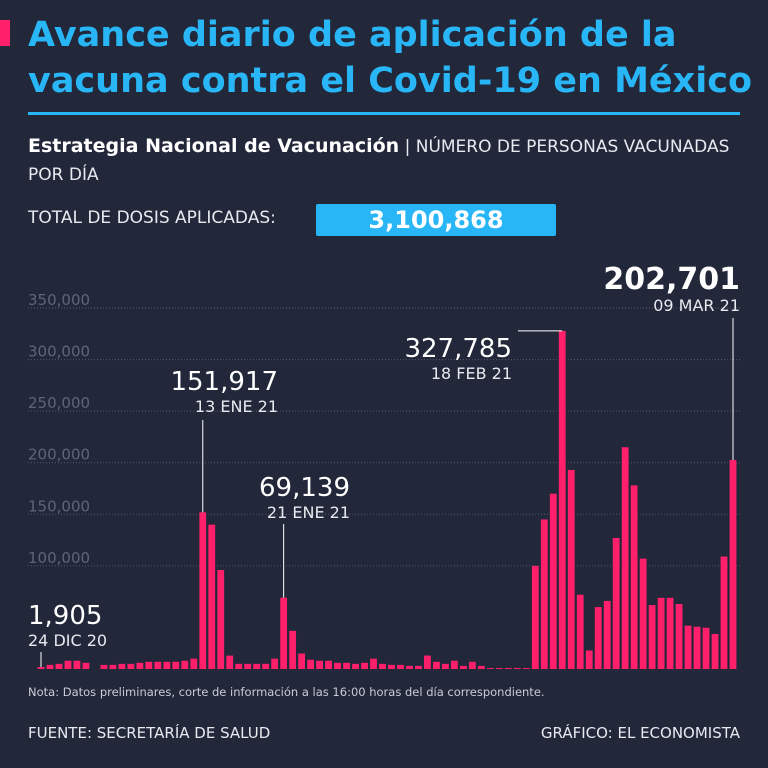  What do you see at coordinates (149, 733) in the screenshot?
I see `source-credit: FUENTE: SECRETARÍA DE SALUD` at bounding box center [149, 733].